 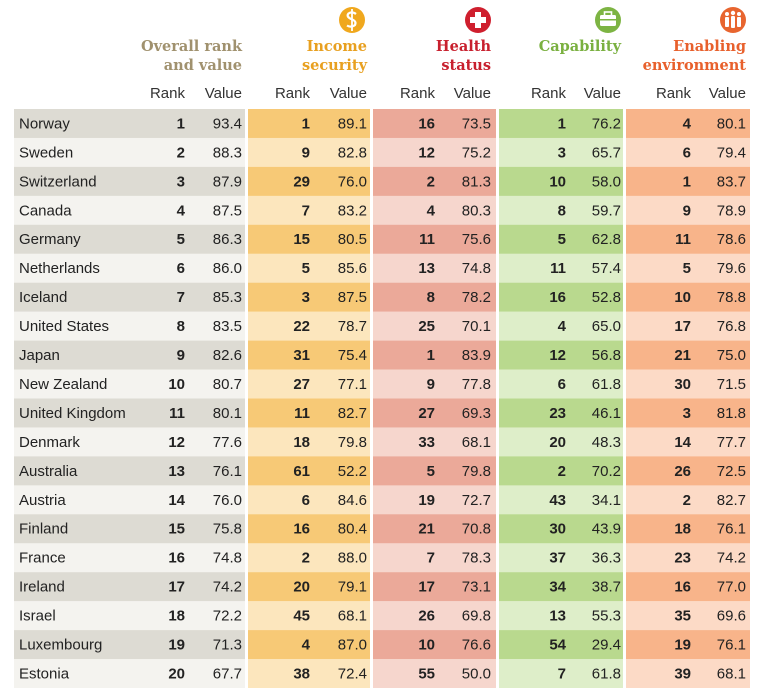 What do you see at coordinates (45, 210) in the screenshot?
I see `country: Canada` at bounding box center [45, 210].